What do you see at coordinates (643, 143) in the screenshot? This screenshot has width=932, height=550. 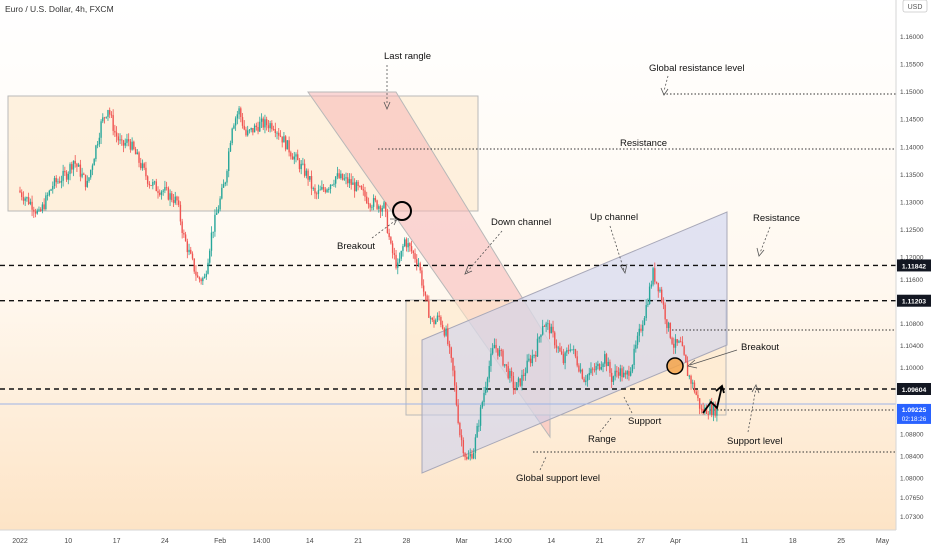 I see `label-resistance-1: Resistance` at bounding box center [643, 143].